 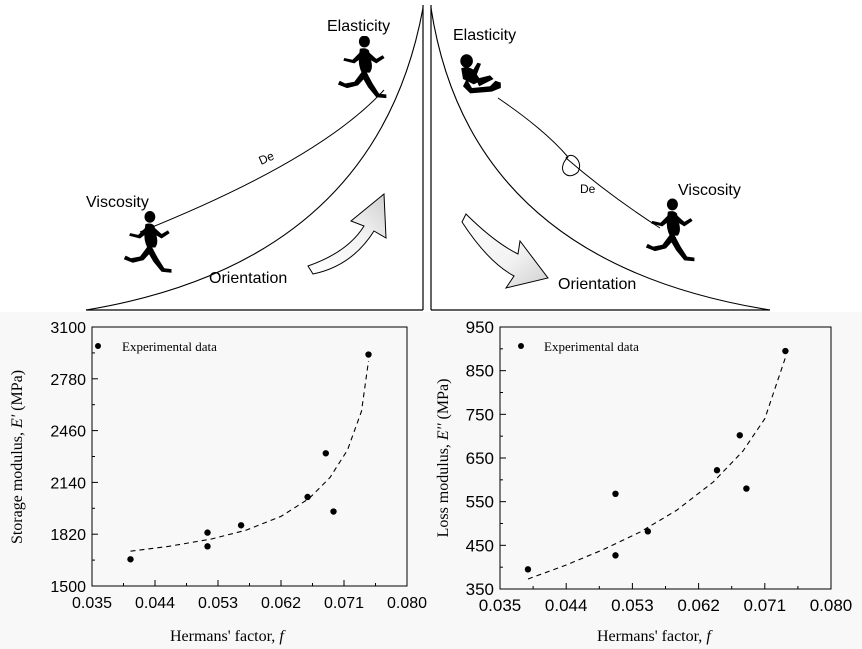 I want to click on chart2-fit-curve, so click(x=656, y=468).